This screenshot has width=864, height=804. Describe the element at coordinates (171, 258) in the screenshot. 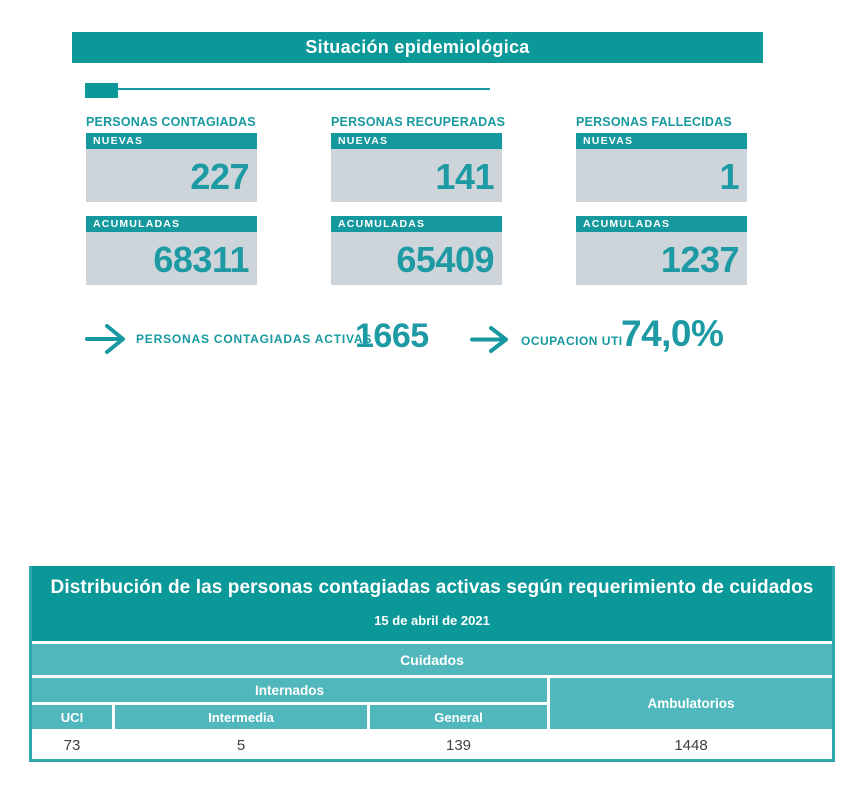

I see `acumuladas-value: 68311` at that location.